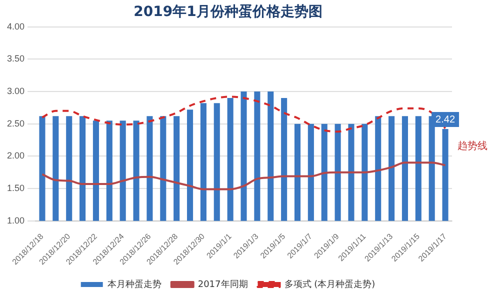 This screenshot has width=500, height=299. Describe the element at coordinates (243, 176) in the screenshot. I see `line-series` at that location.